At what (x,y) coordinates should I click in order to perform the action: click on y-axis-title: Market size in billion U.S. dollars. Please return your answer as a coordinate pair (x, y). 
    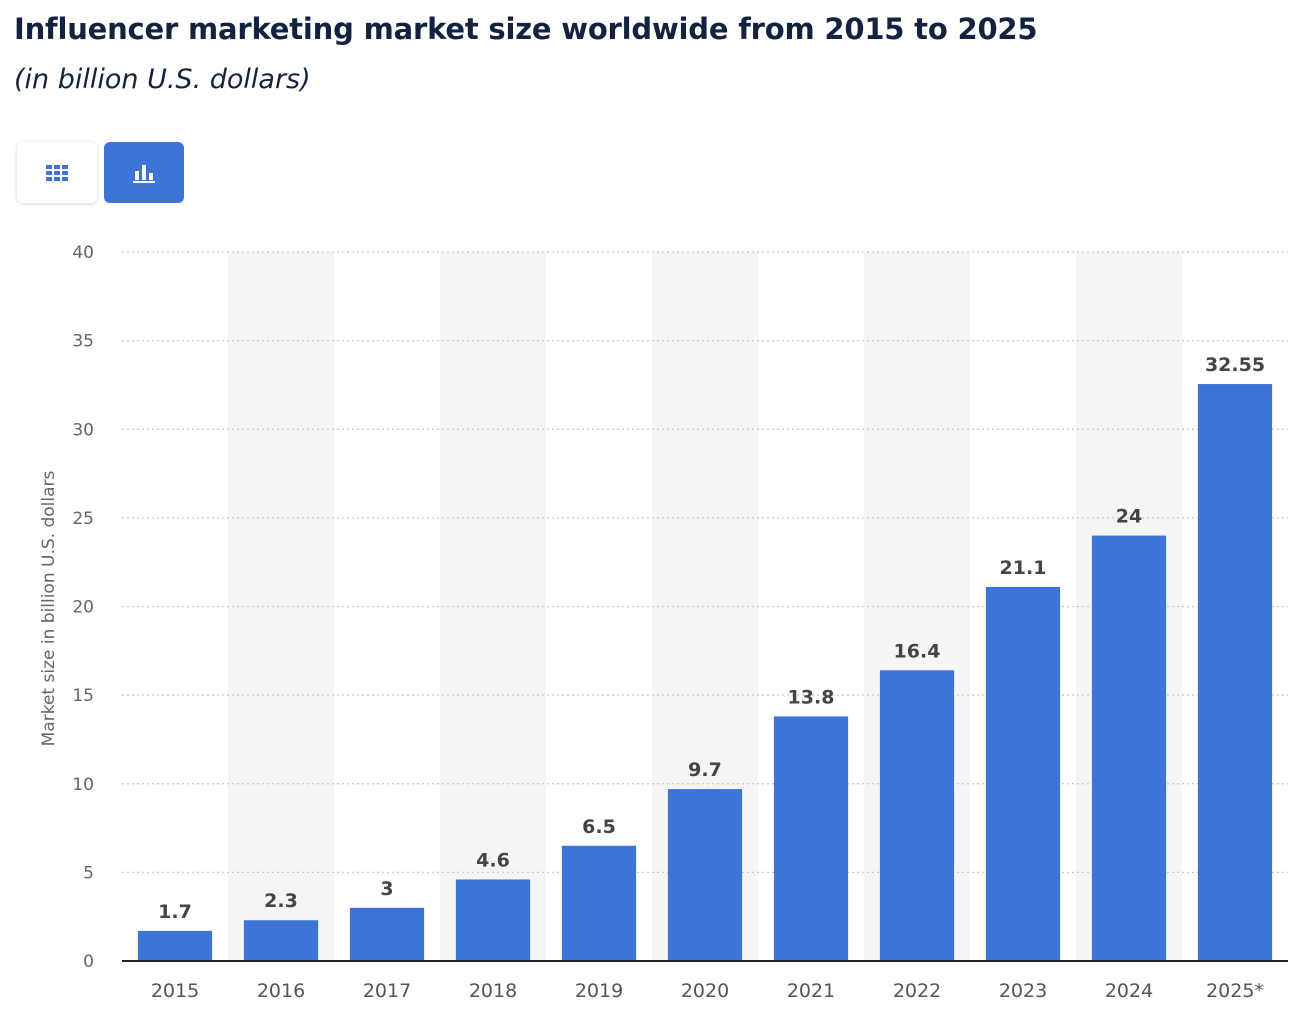
    Looking at the image, I should click on (49, 608).